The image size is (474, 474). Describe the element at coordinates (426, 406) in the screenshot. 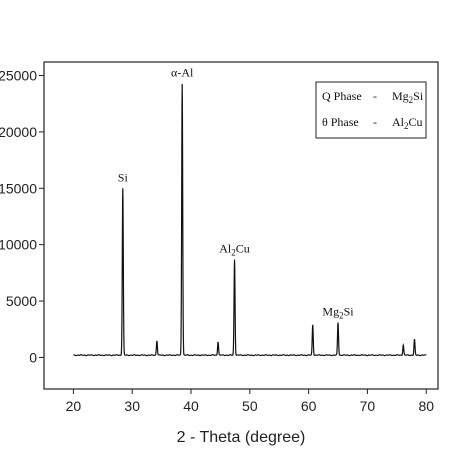

I see `x-tick-label-6: 80` at that location.